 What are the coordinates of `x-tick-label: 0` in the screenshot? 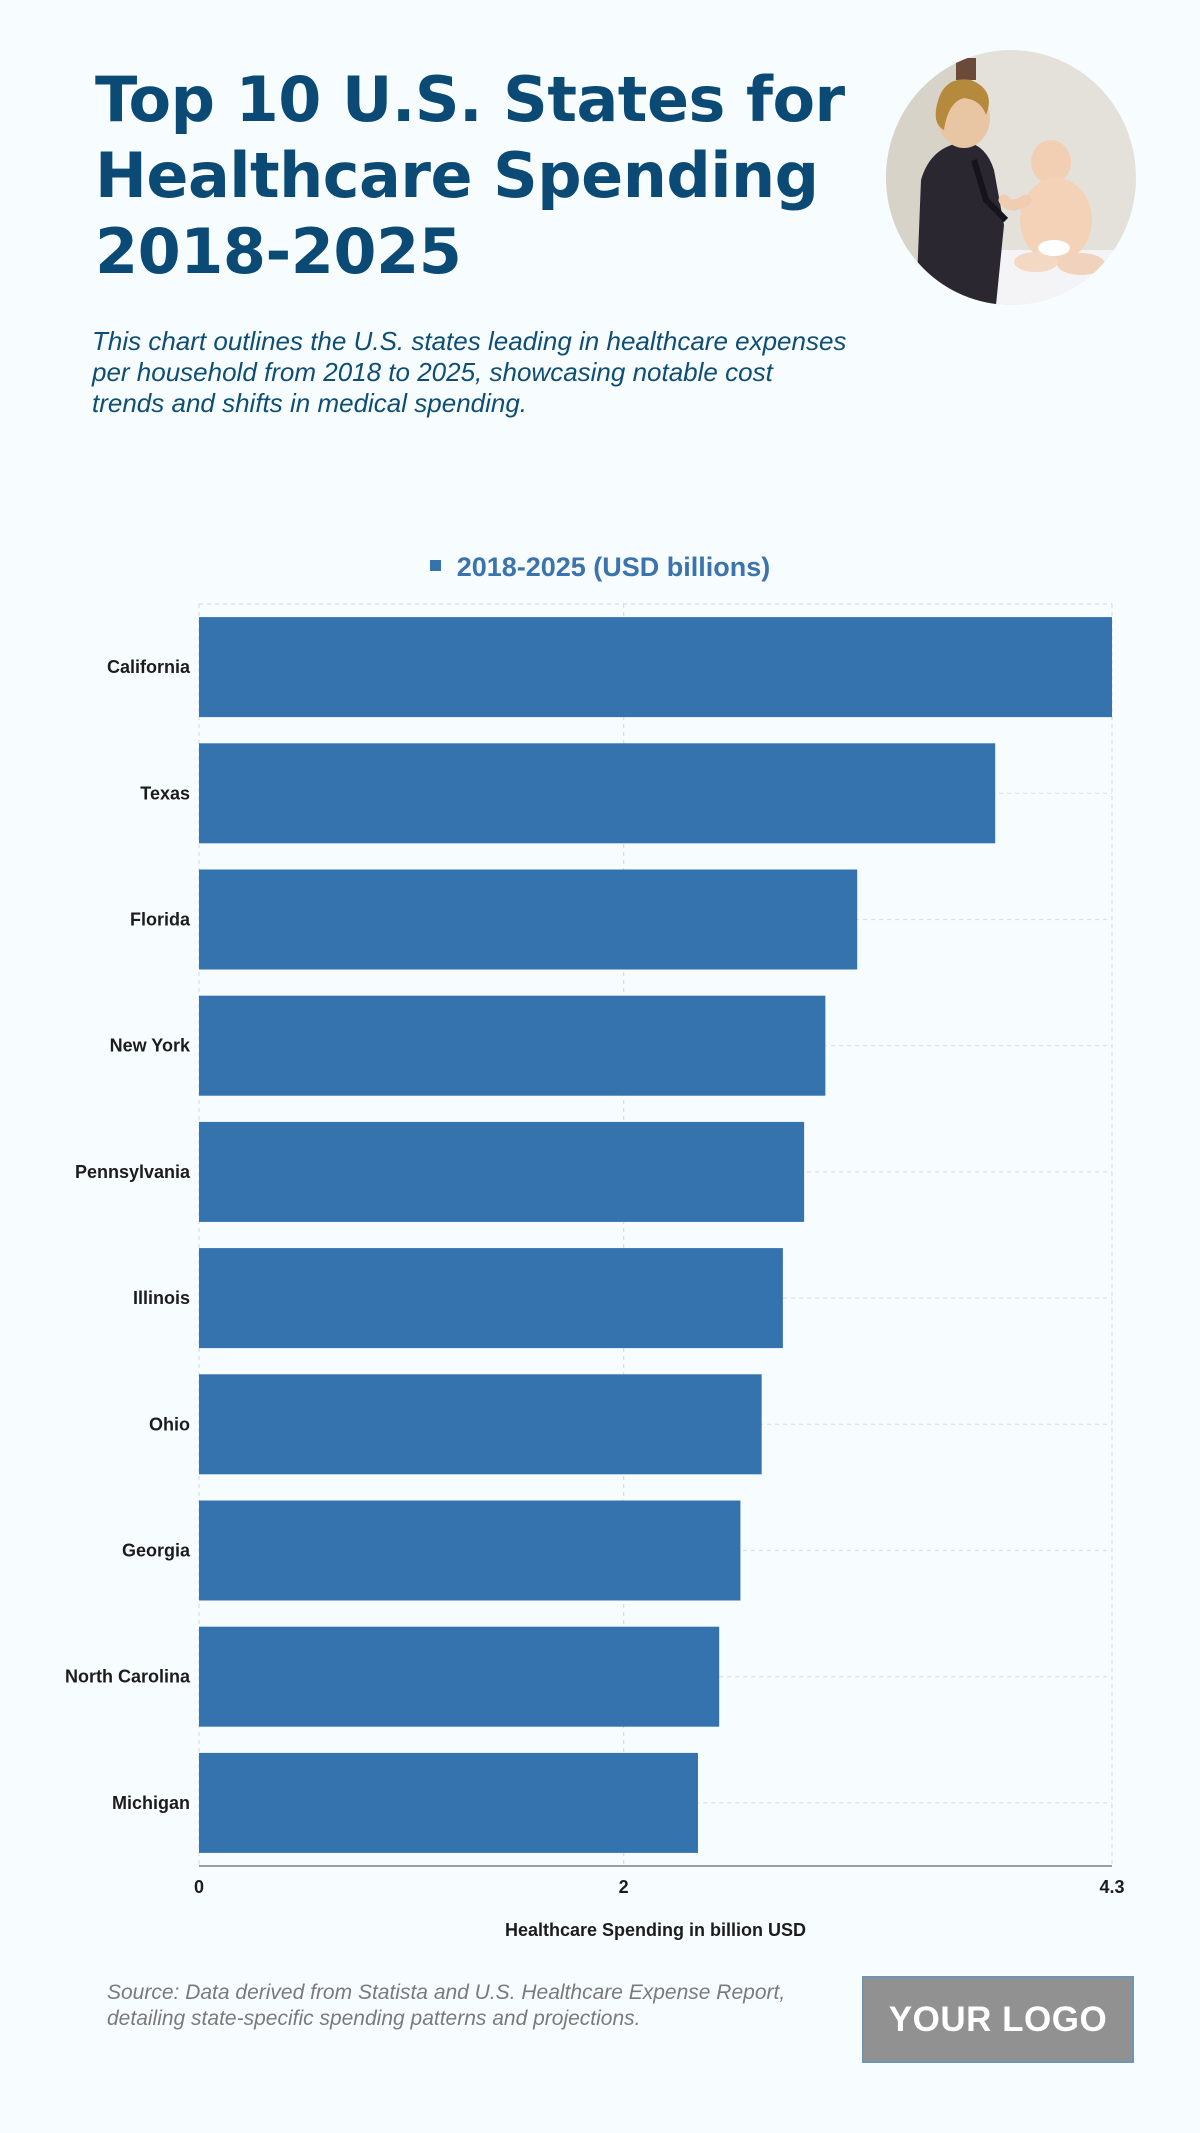 It's located at (199, 1887).